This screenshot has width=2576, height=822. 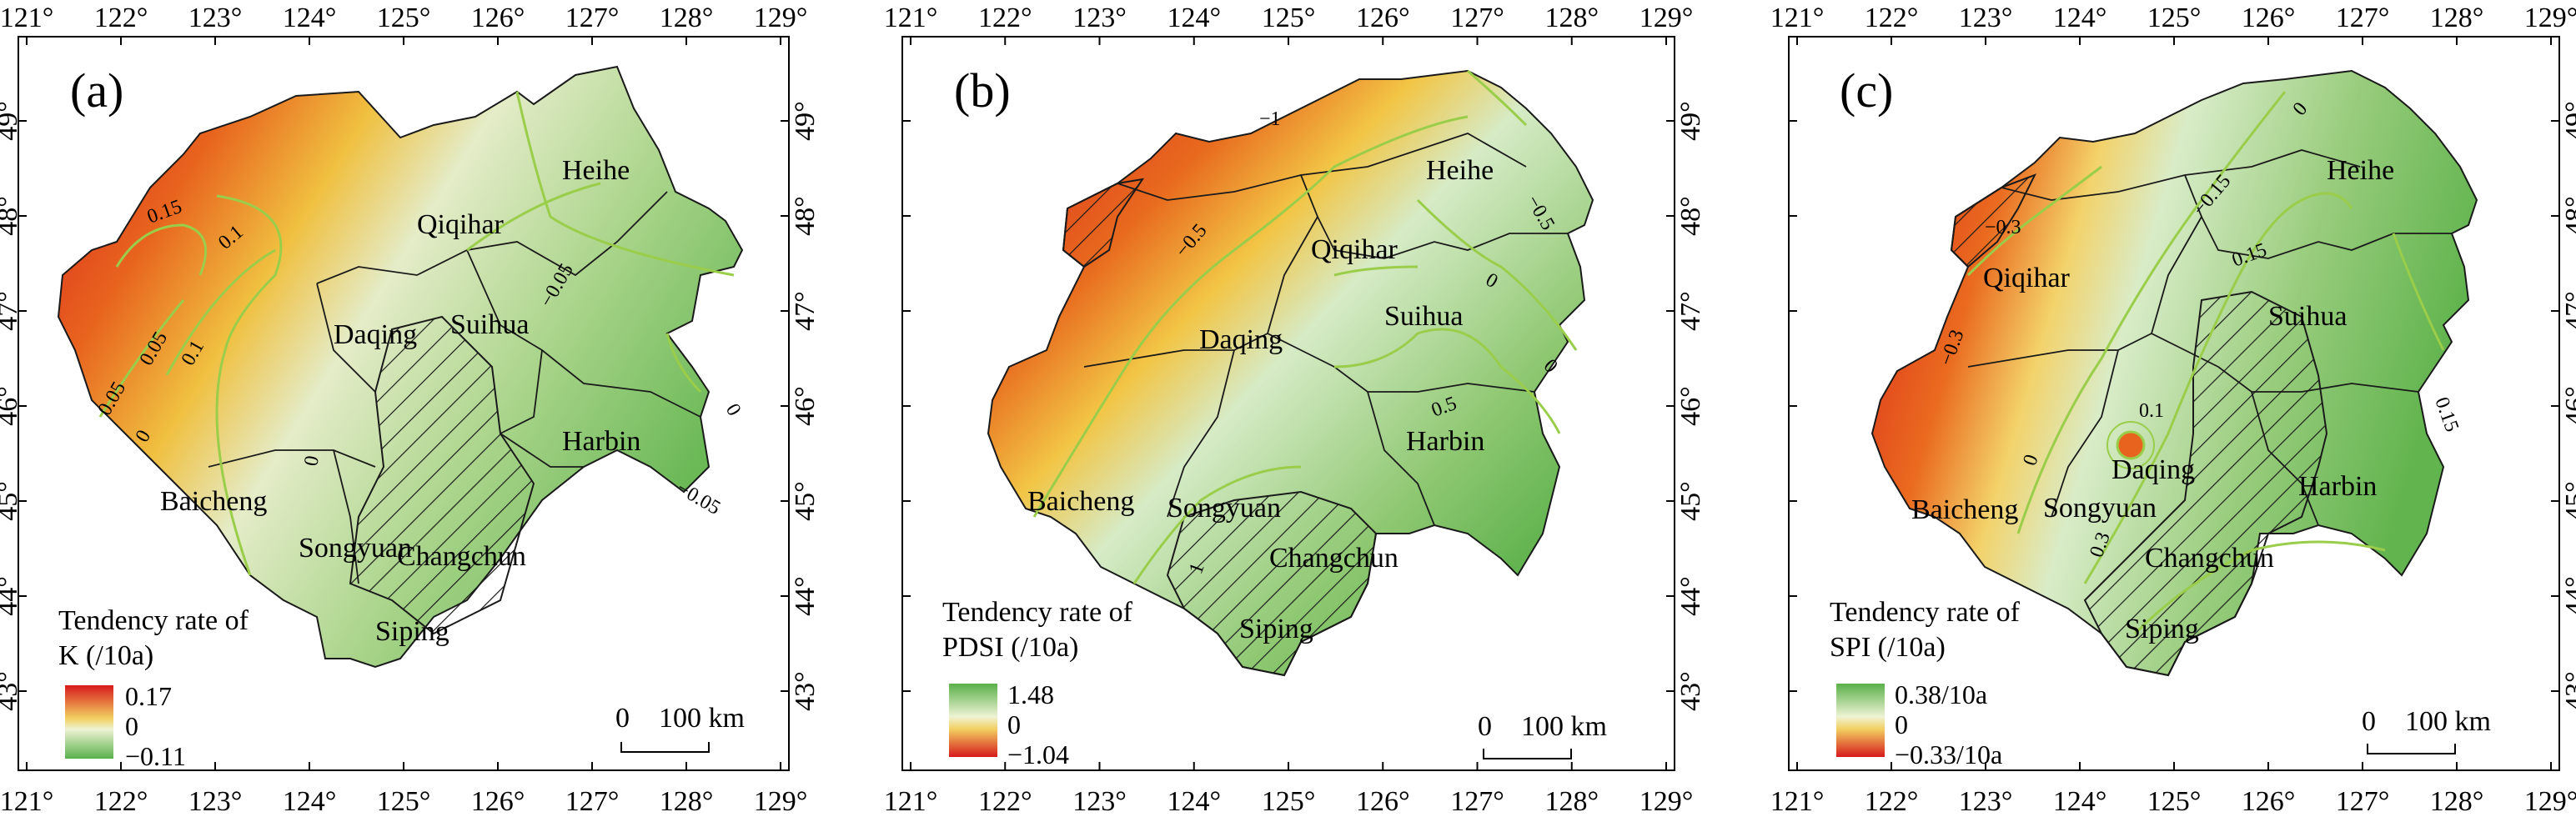 I want to click on panel-letter: (a), so click(x=96, y=90).